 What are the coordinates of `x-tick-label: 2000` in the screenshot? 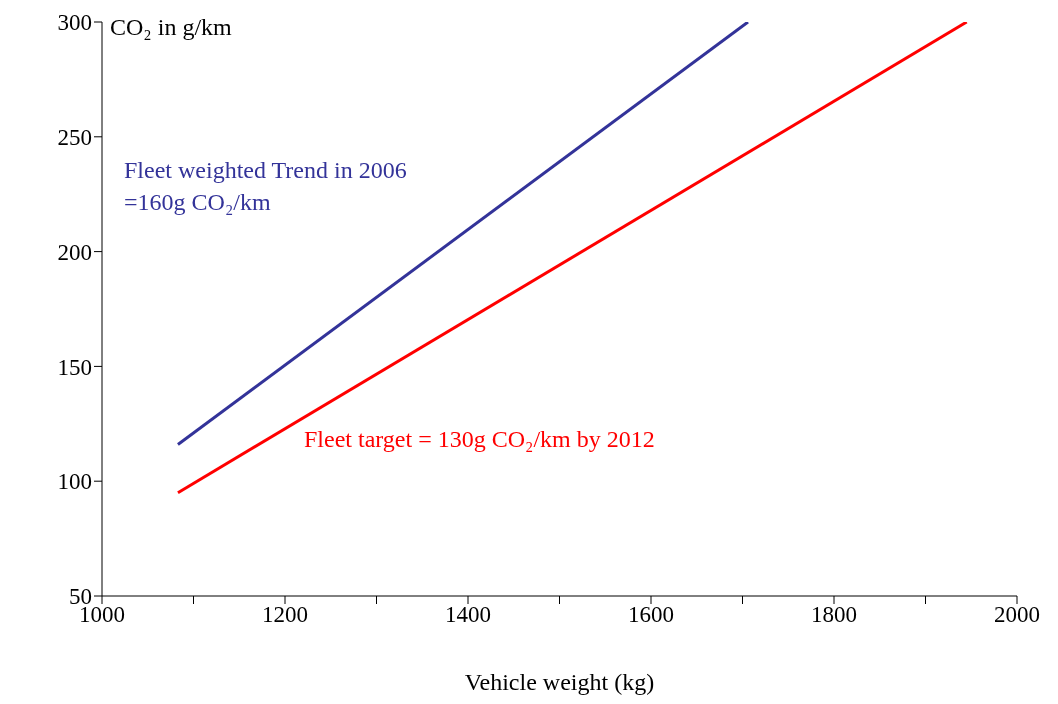 It's located at (1017, 615).